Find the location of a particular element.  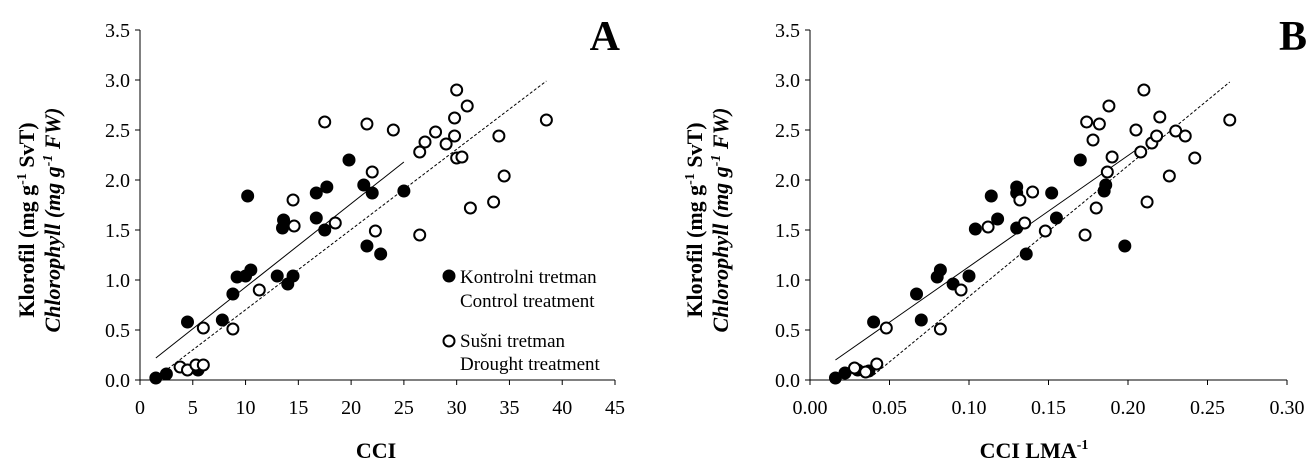

panel-a-x-tick-label: 40 is located at coordinates (562, 408).